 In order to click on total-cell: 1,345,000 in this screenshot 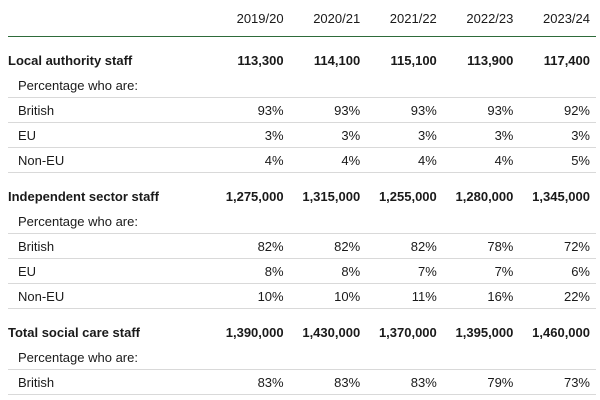, I will do `click(561, 196)`.